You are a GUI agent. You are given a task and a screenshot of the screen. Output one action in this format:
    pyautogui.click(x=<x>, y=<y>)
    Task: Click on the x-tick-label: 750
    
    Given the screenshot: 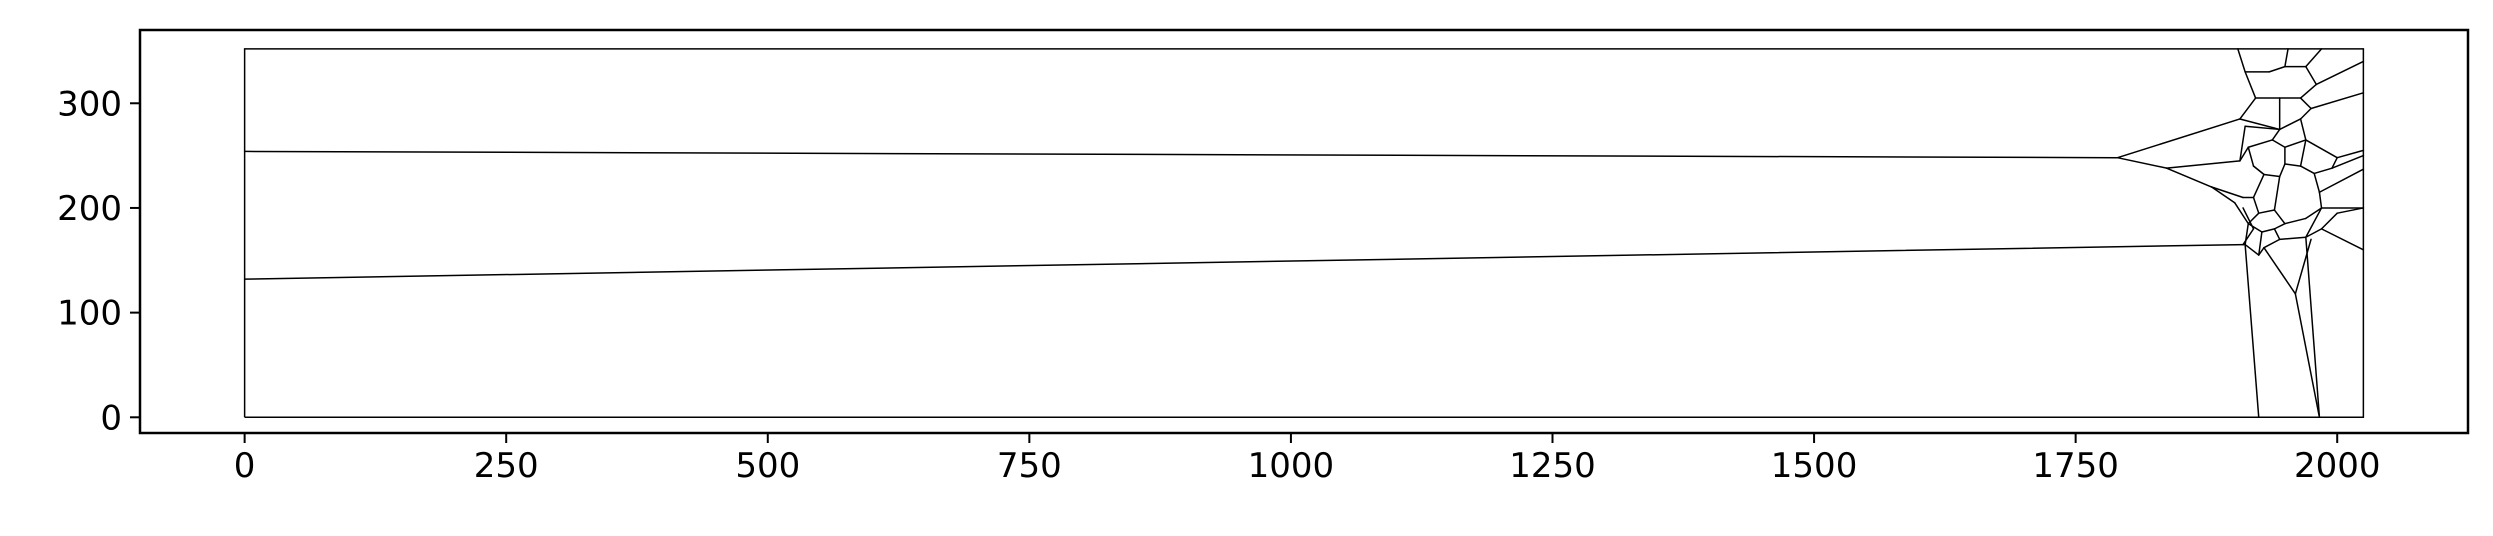 What is the action you would take?
    pyautogui.click(x=1029, y=466)
    